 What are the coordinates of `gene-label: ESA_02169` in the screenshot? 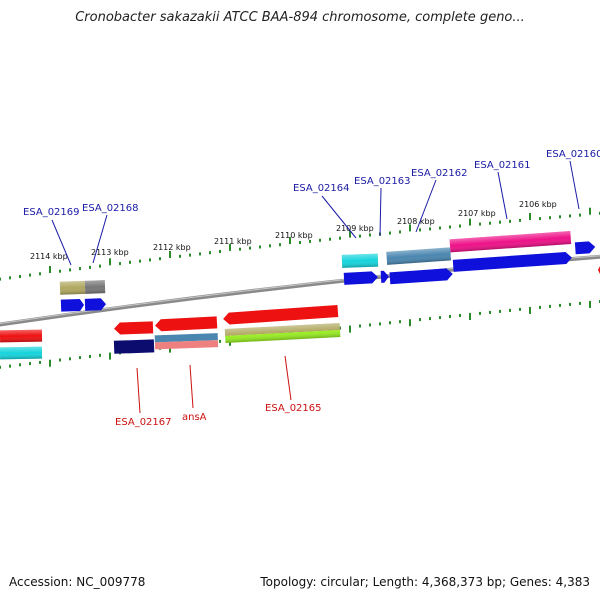 It's located at (51, 212).